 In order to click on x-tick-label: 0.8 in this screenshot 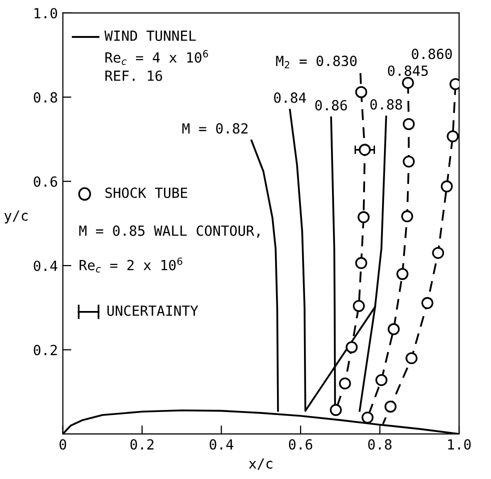, I will do `click(380, 444)`.